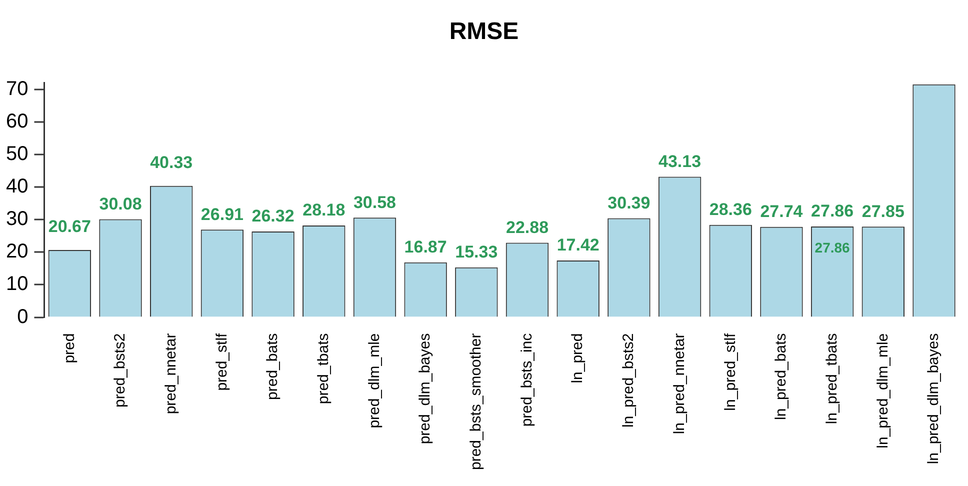 The width and height of the screenshot is (968, 486). Describe the element at coordinates (221, 361) in the screenshot. I see `x-tick-label: pred_stlf` at that location.